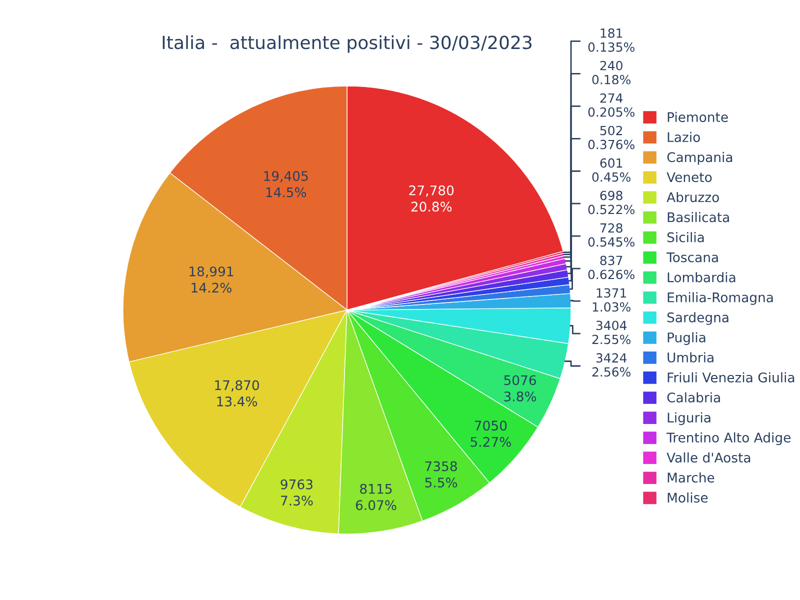 The width and height of the screenshot is (800, 600). What do you see at coordinates (693, 397) in the screenshot?
I see `legend-label: Calabria` at bounding box center [693, 397].